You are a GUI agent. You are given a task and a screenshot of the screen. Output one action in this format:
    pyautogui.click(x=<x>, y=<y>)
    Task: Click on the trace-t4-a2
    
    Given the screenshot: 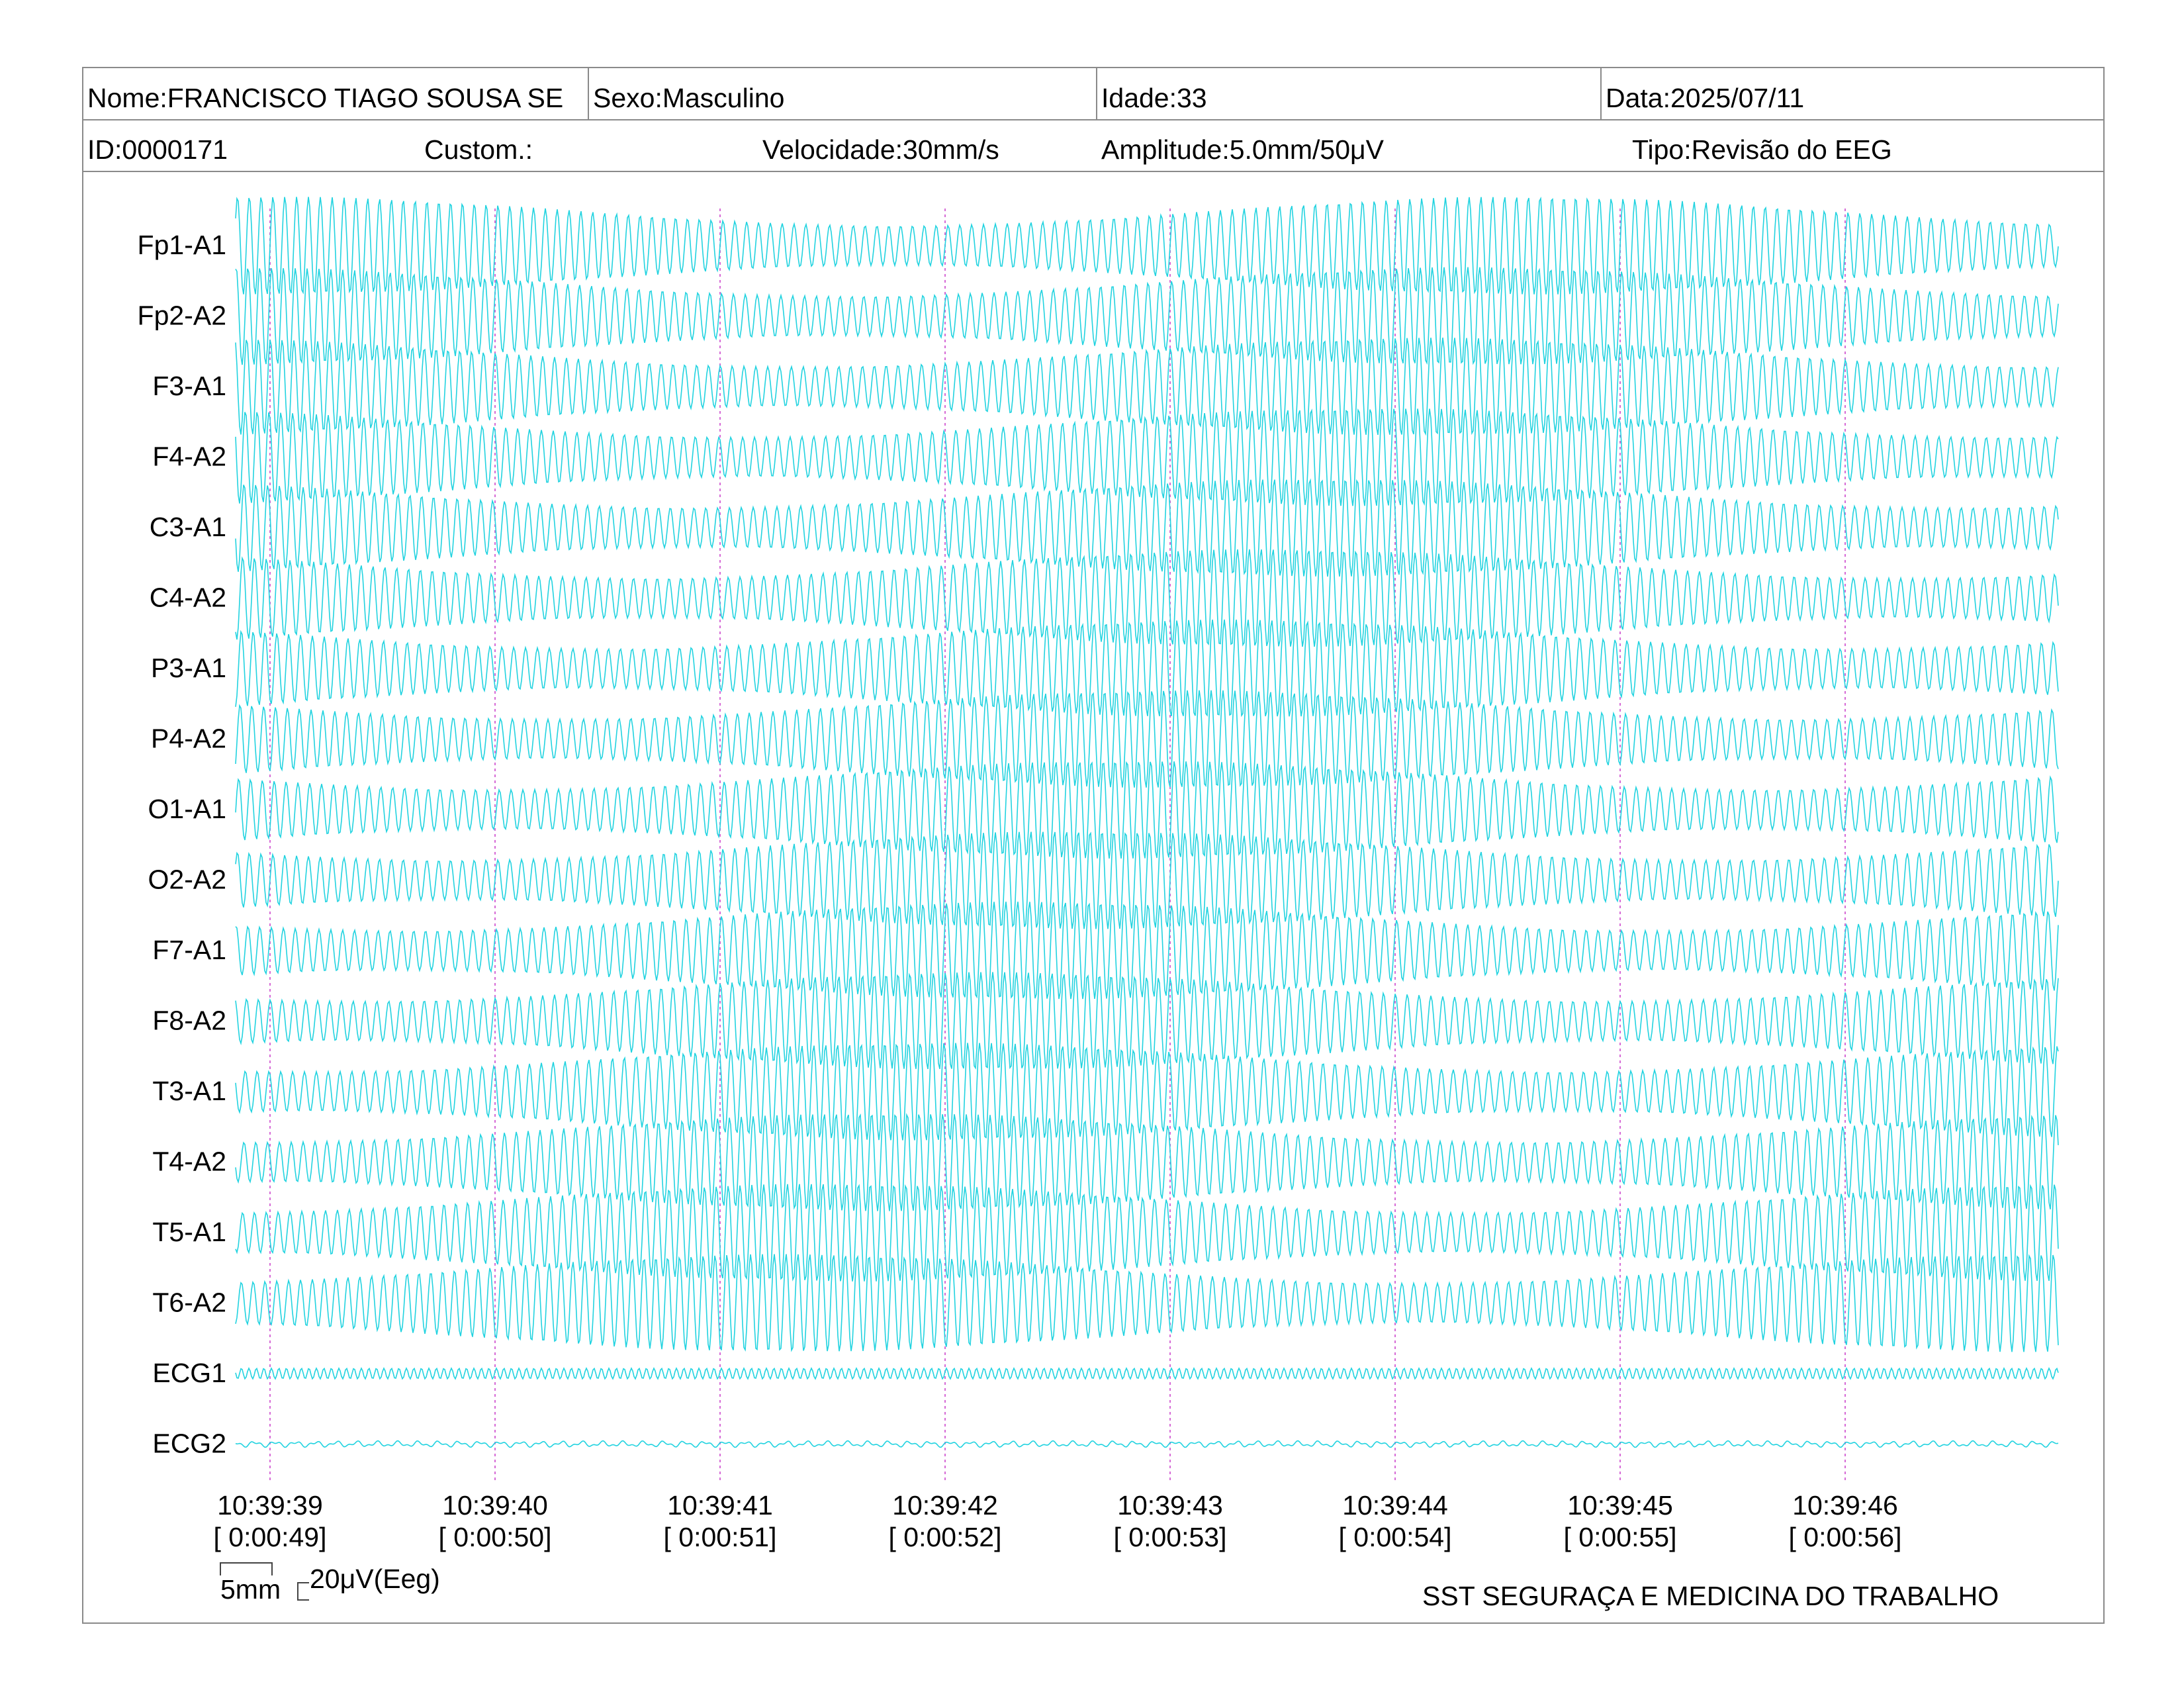 What is the action you would take?
    pyautogui.click(x=1147, y=1162)
    